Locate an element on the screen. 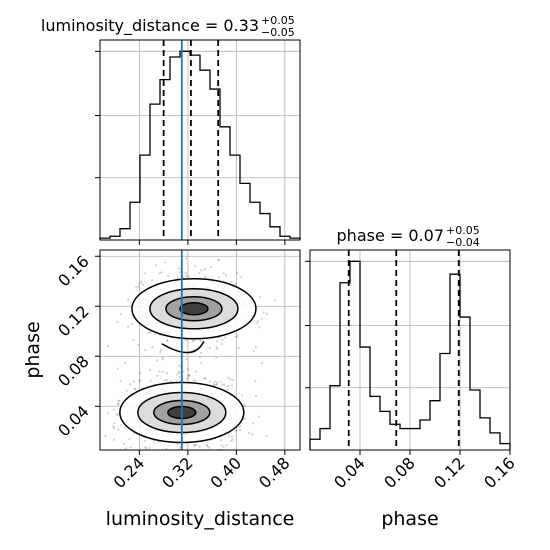 This screenshot has width=550, height=550. contour-mode0-level3 is located at coordinates (194, 309).